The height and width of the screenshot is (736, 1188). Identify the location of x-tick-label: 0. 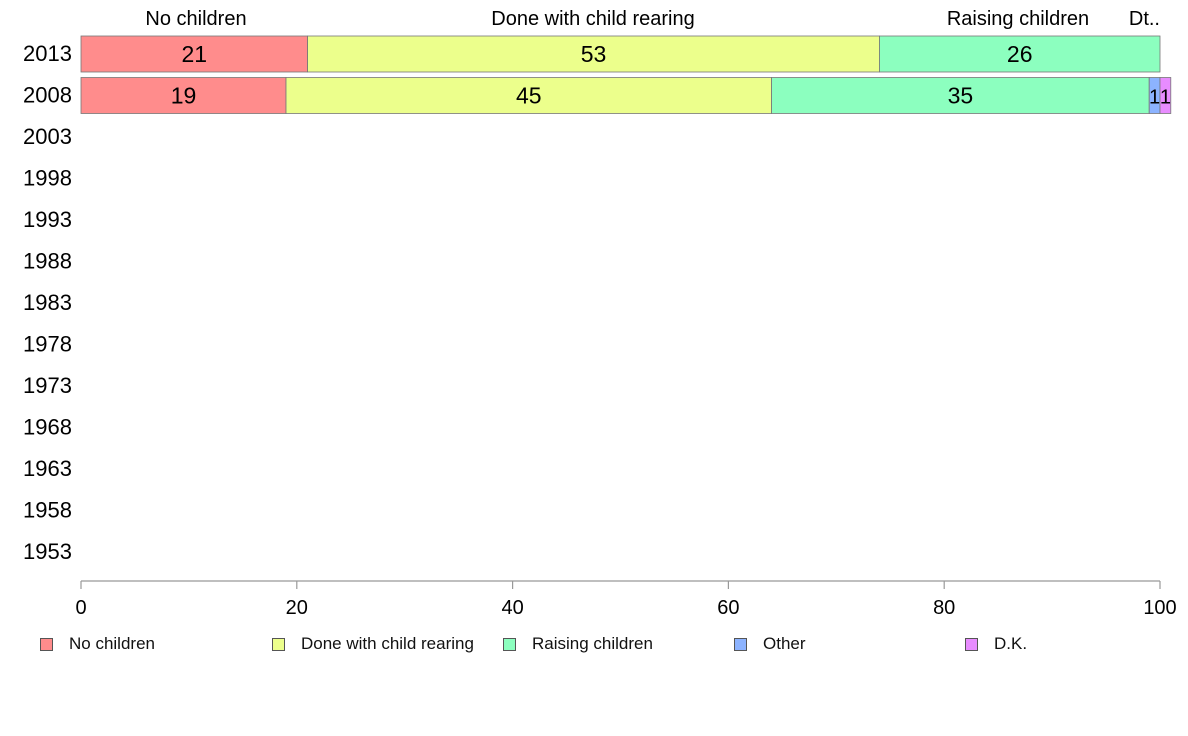
(80, 608).